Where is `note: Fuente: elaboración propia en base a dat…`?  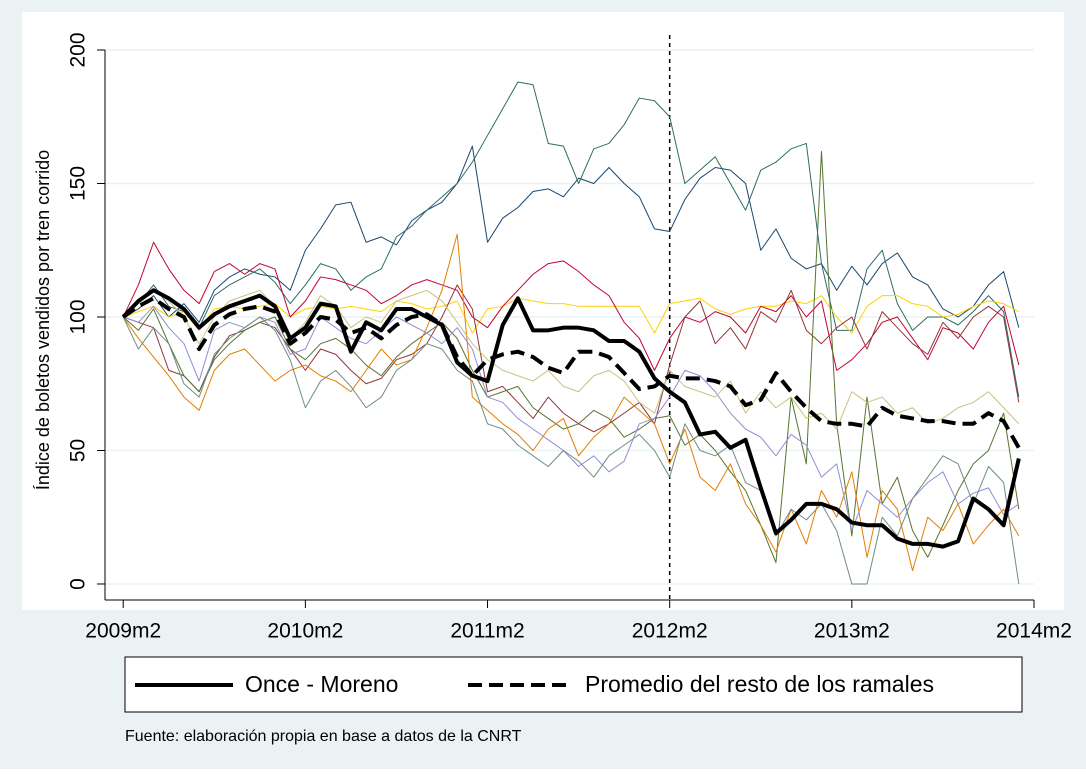
note: Fuente: elaboración propia en base a dat… is located at coordinates (323, 736).